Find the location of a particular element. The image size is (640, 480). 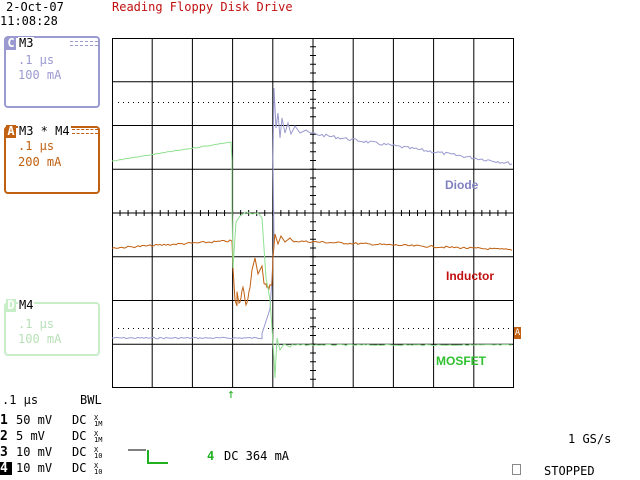

trigger-edge-icon is located at coordinates (148, 456).